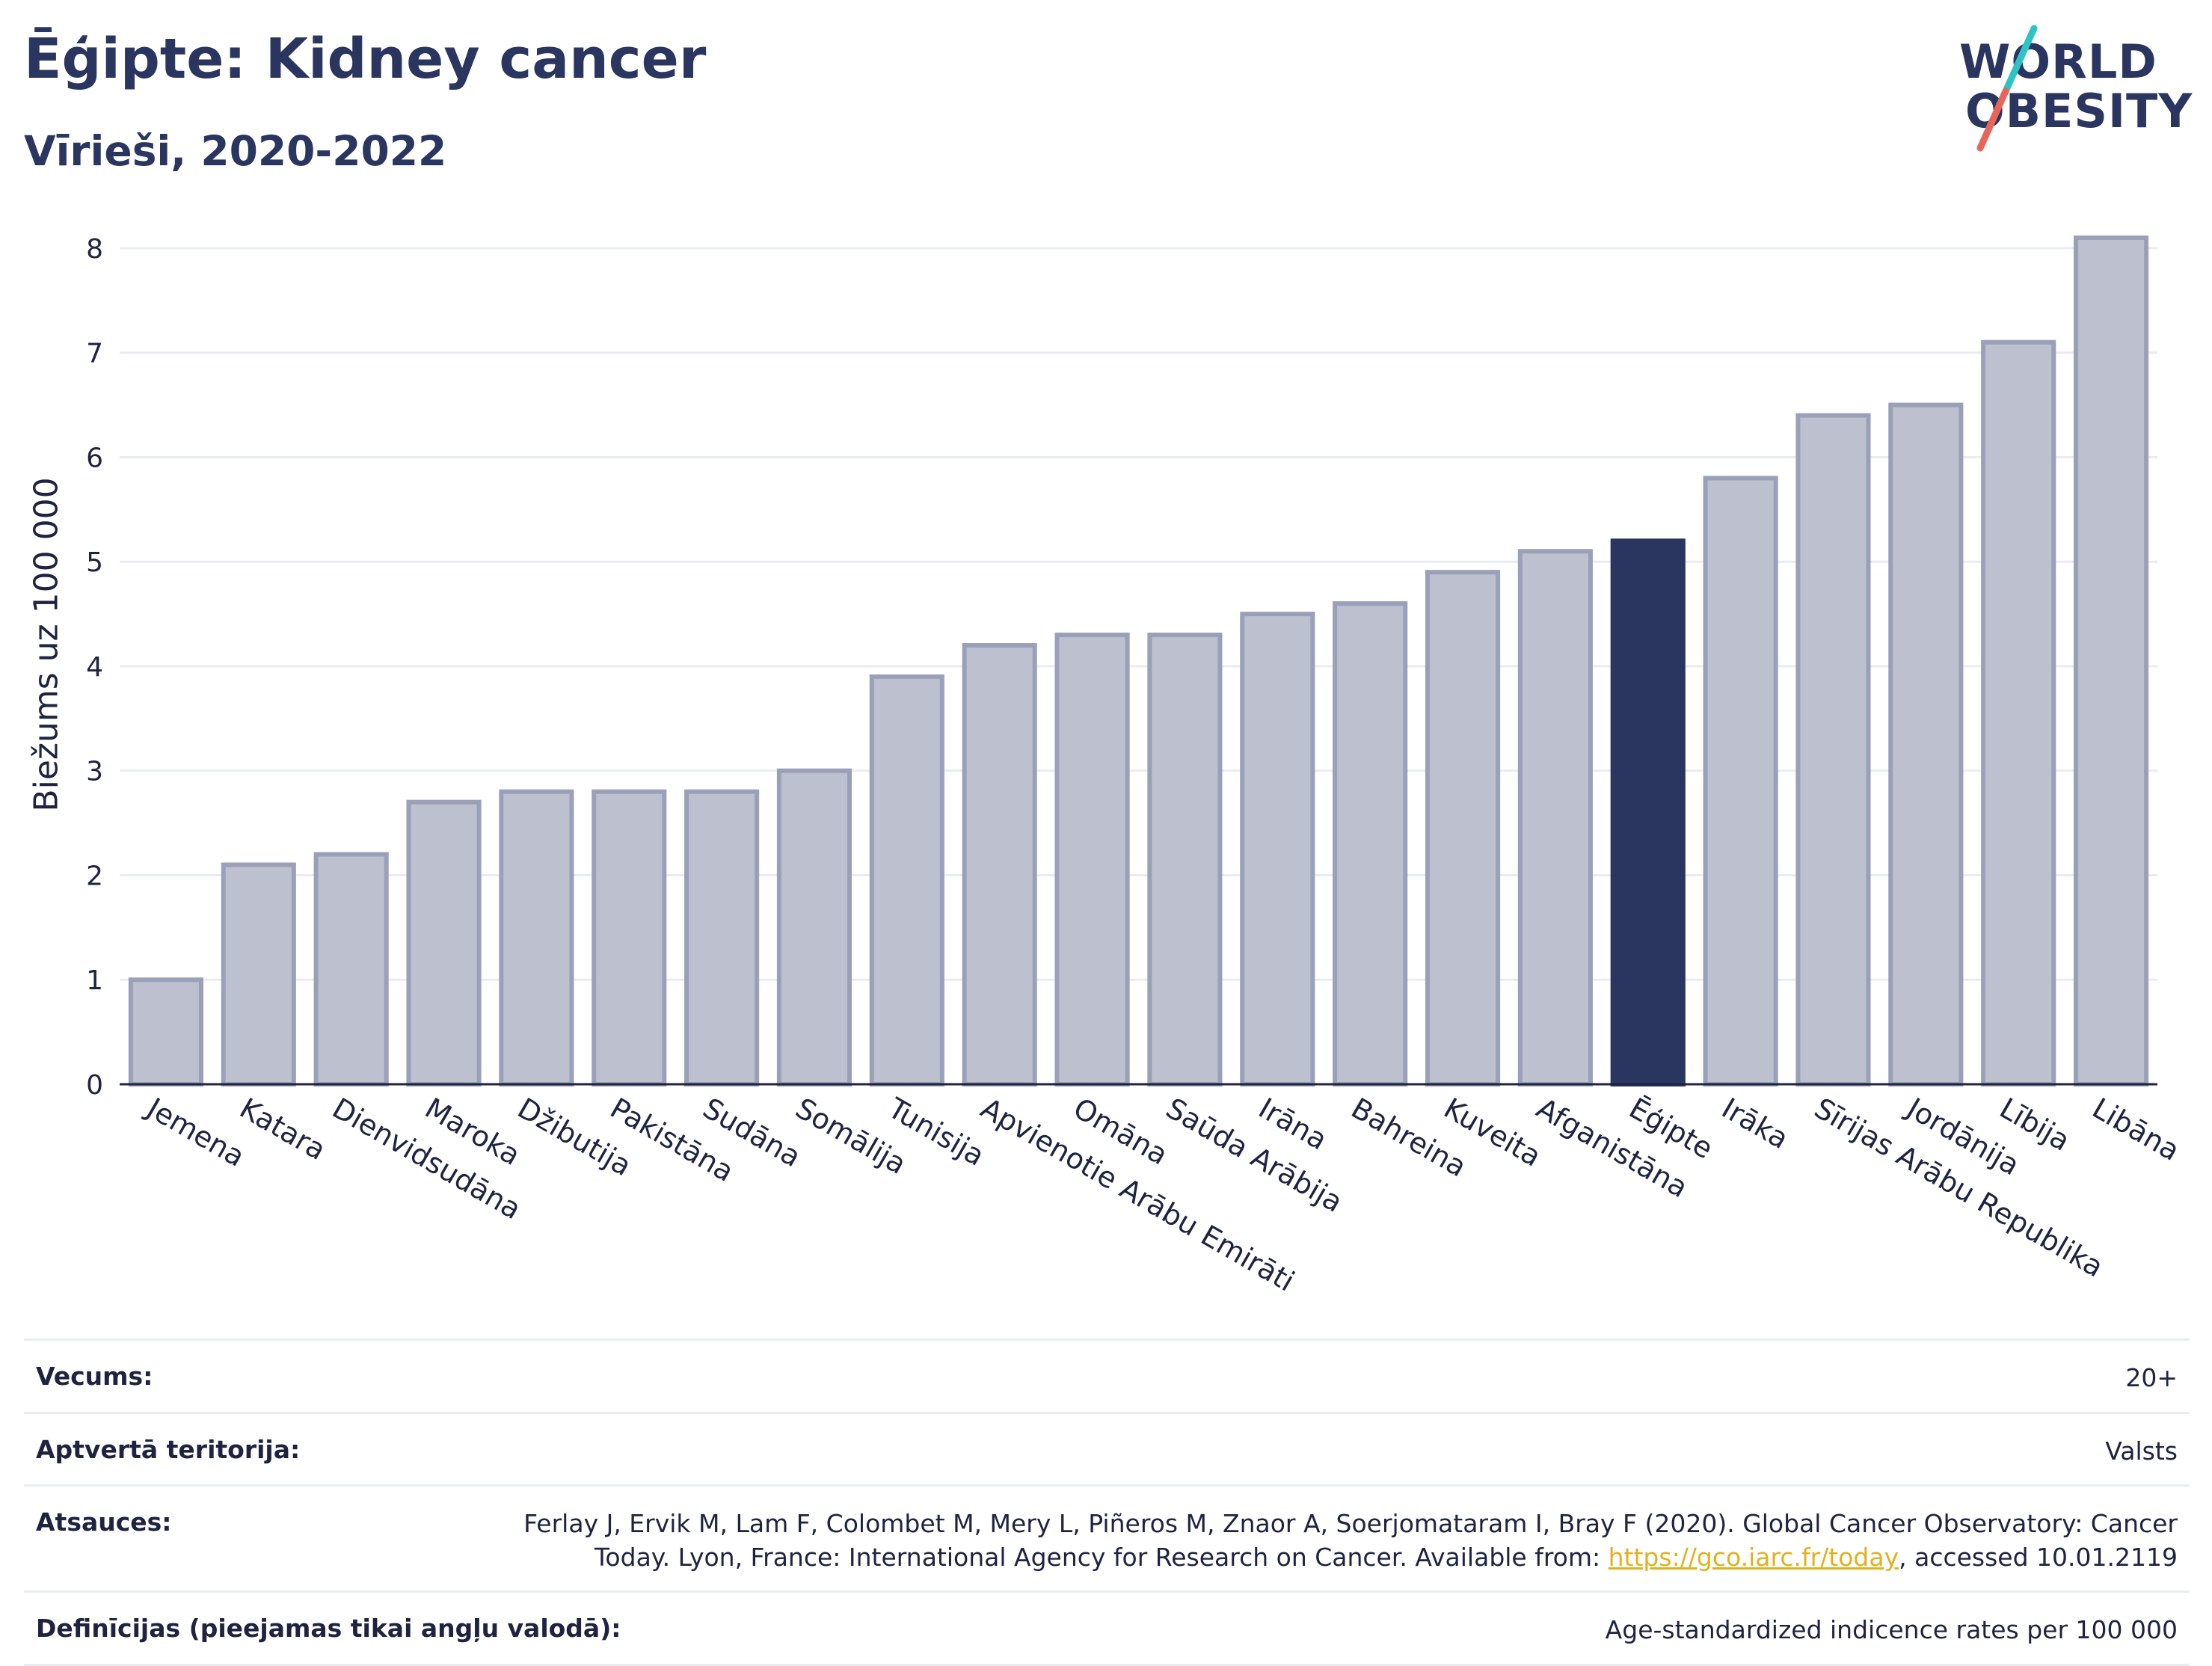 The height and width of the screenshot is (1666, 2212). I want to click on y-tick-labels: 0 1 2 3 4 5 6 7 8, so click(94, 667).